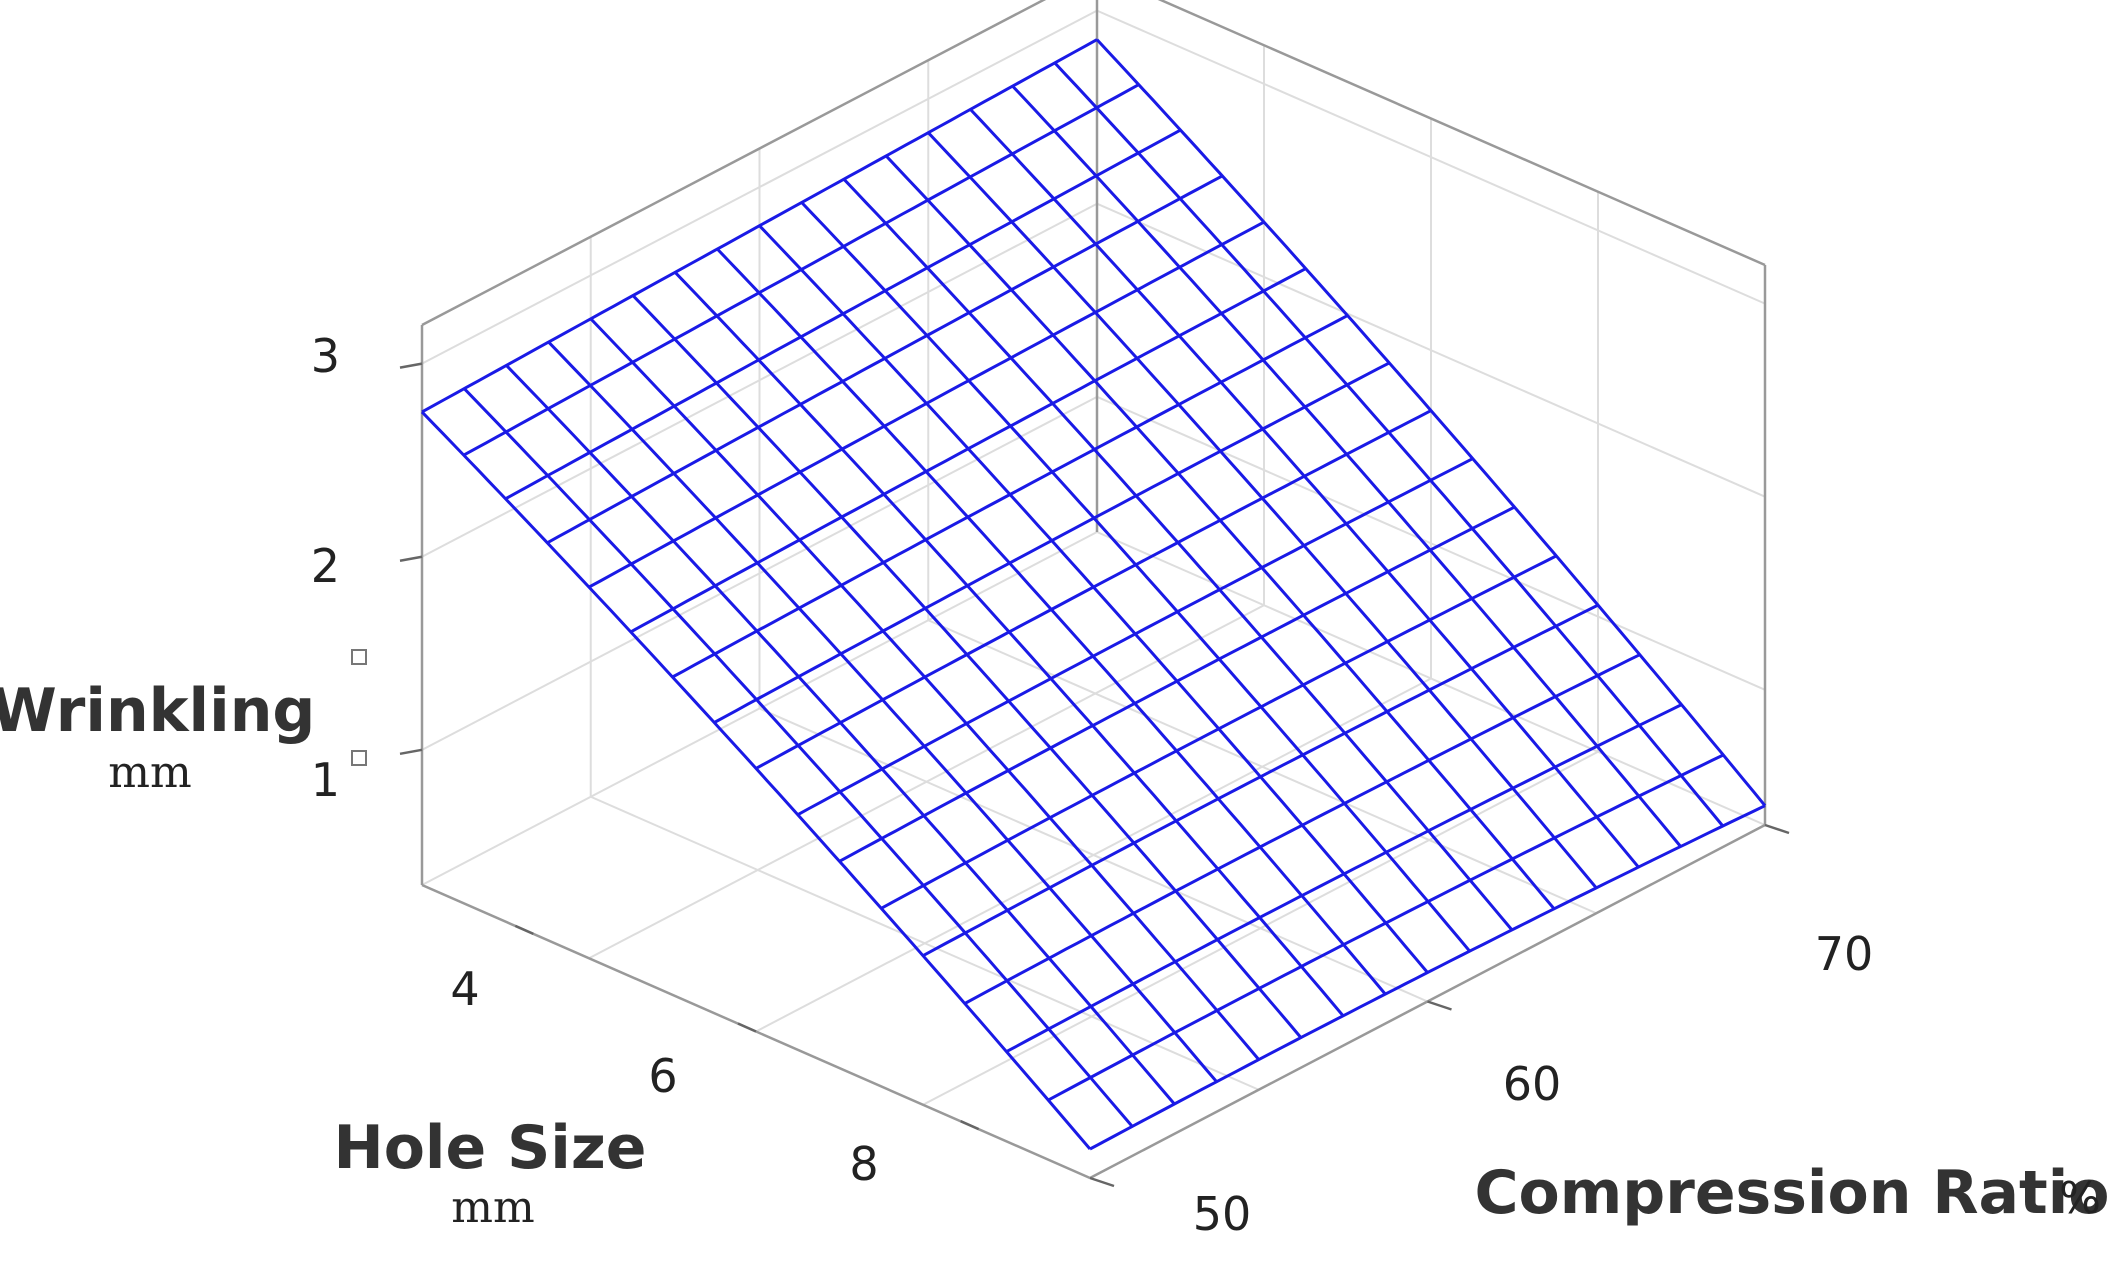  What do you see at coordinates (149, 772) in the screenshot?
I see `z-axis-unit: mm` at bounding box center [149, 772].